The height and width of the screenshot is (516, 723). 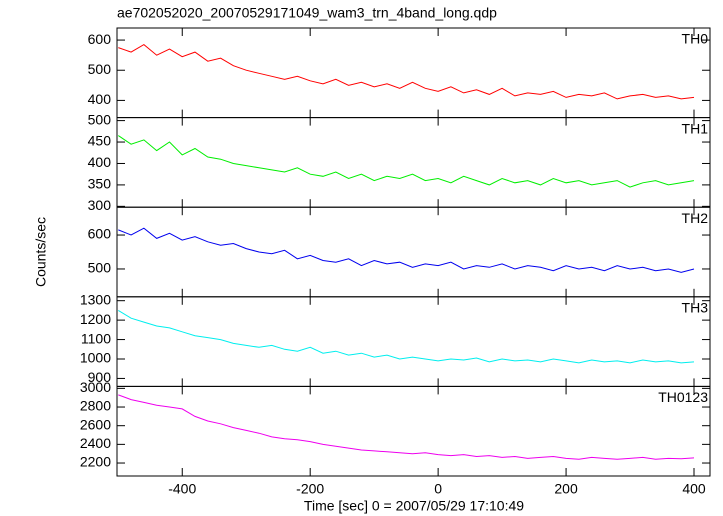 What do you see at coordinates (694, 489) in the screenshot?
I see `x-tick-label: 400` at bounding box center [694, 489].